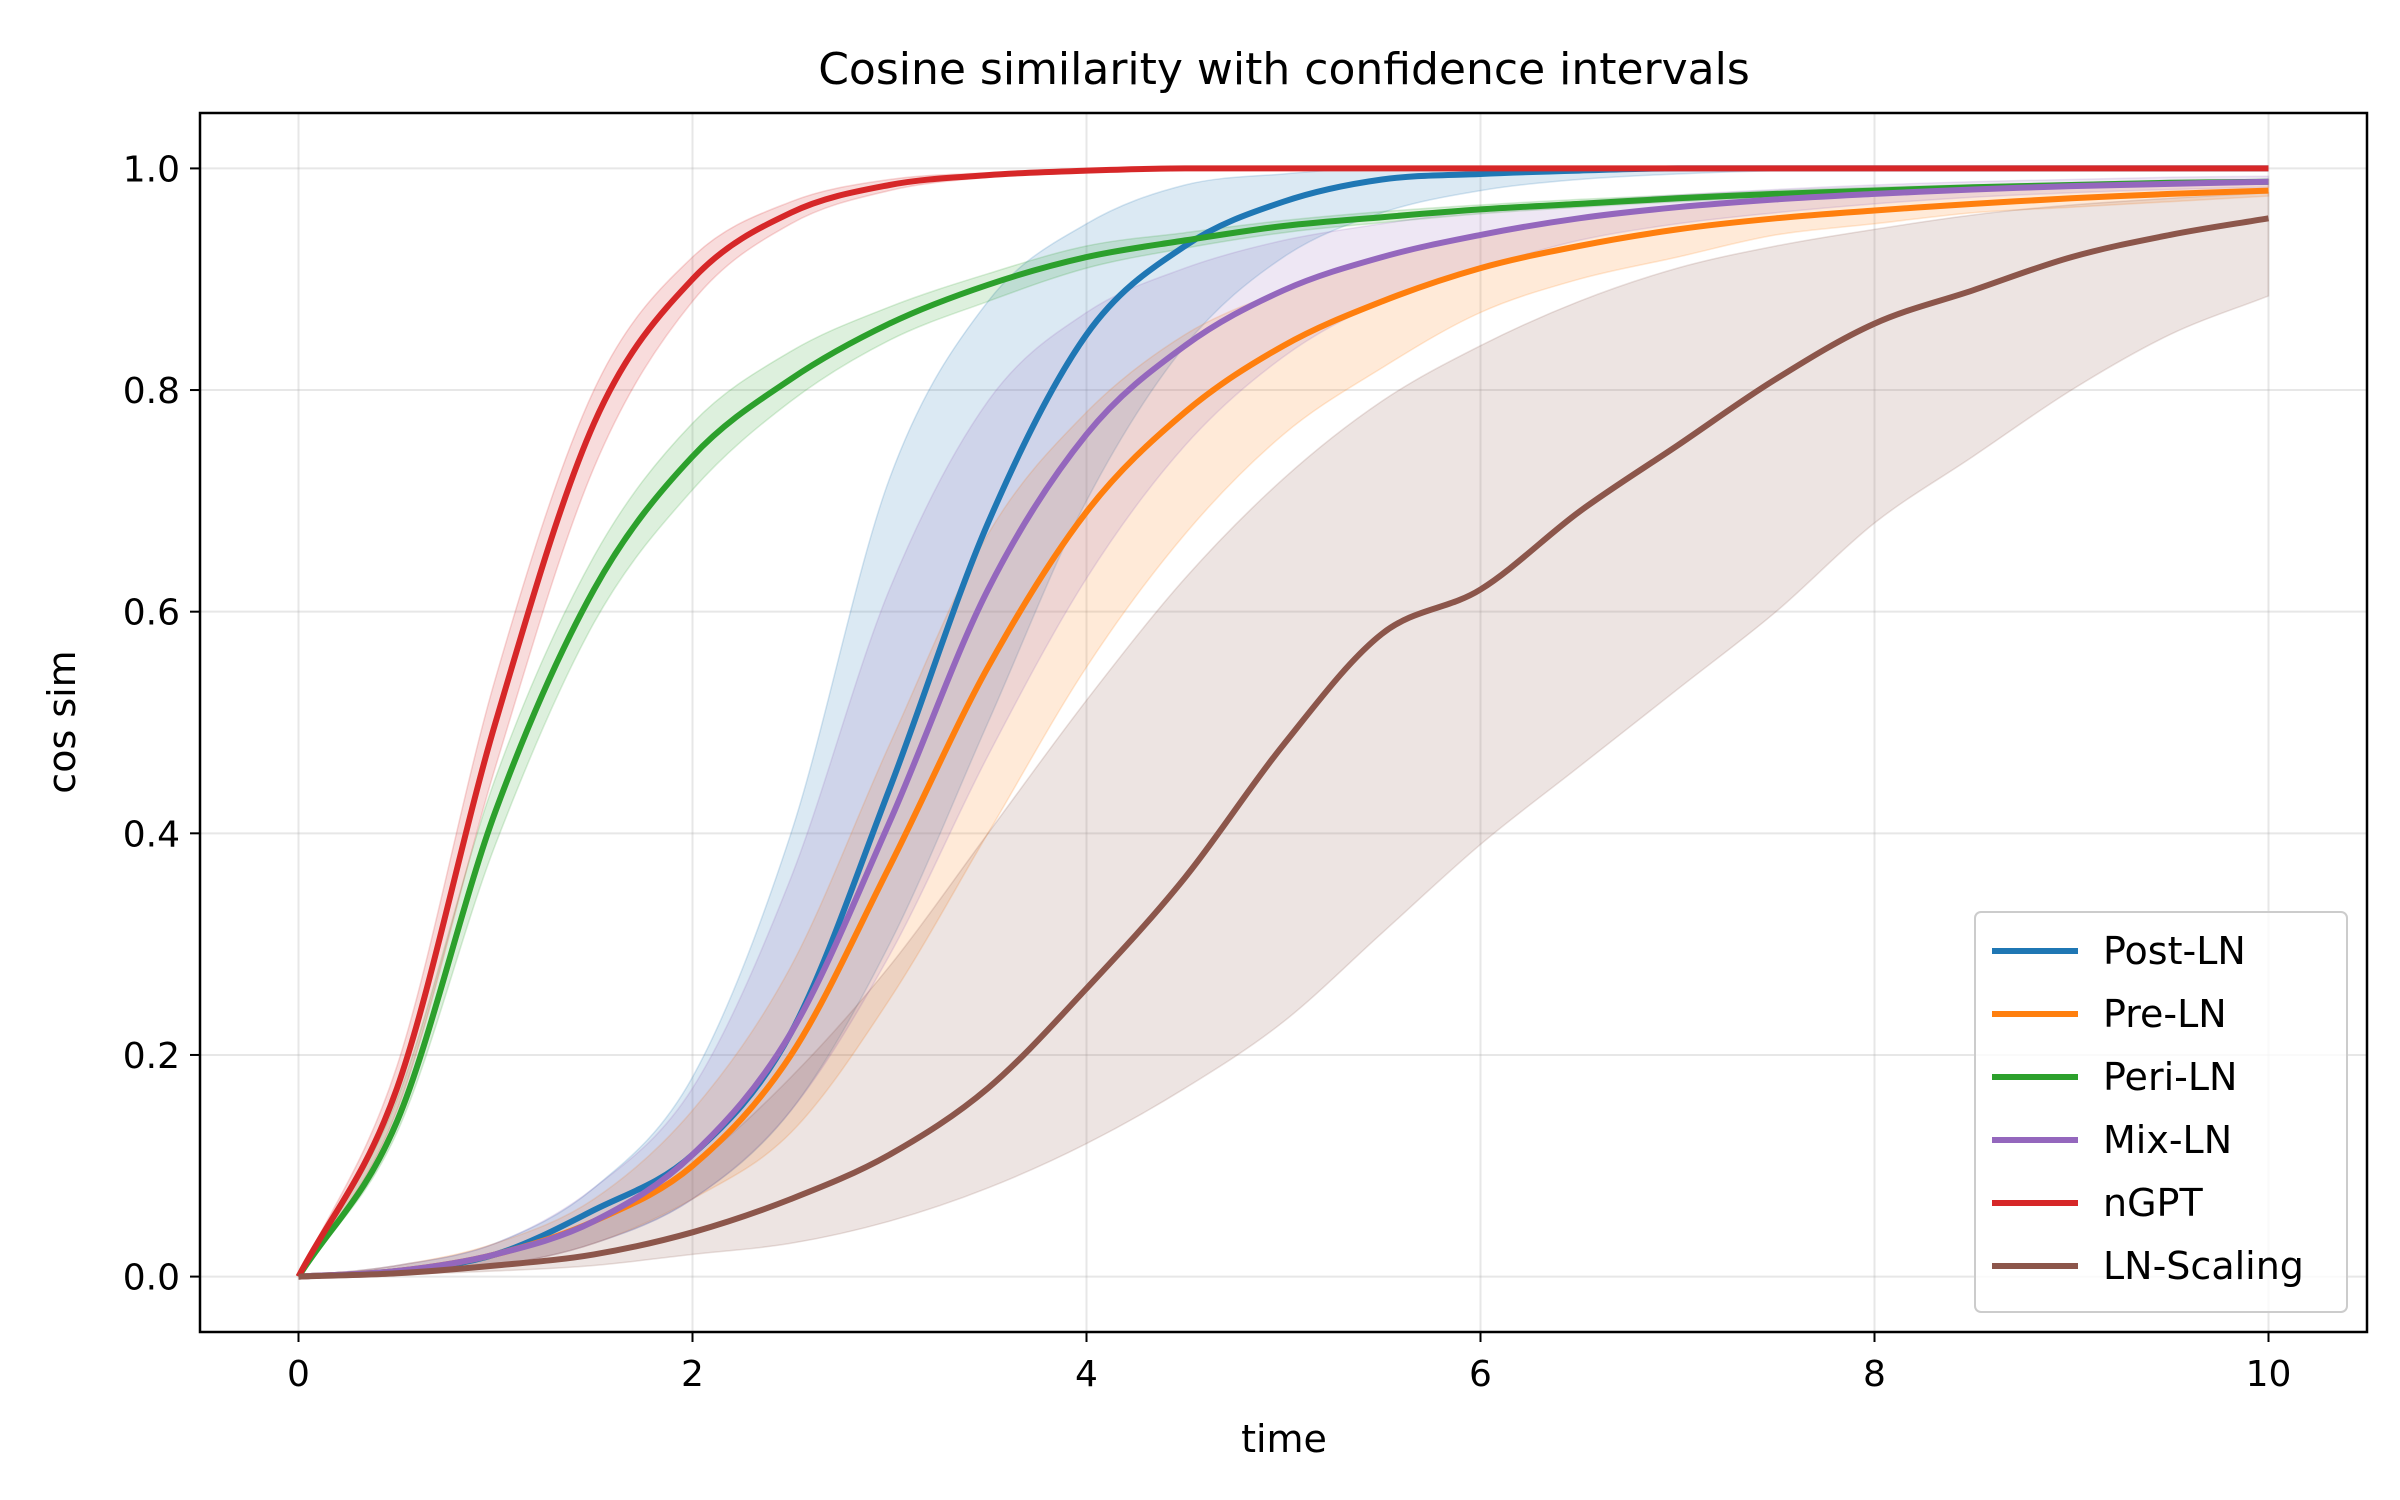 The image size is (2400, 1500). I want to click on y-tick-label: 0.2, so click(151, 1056).